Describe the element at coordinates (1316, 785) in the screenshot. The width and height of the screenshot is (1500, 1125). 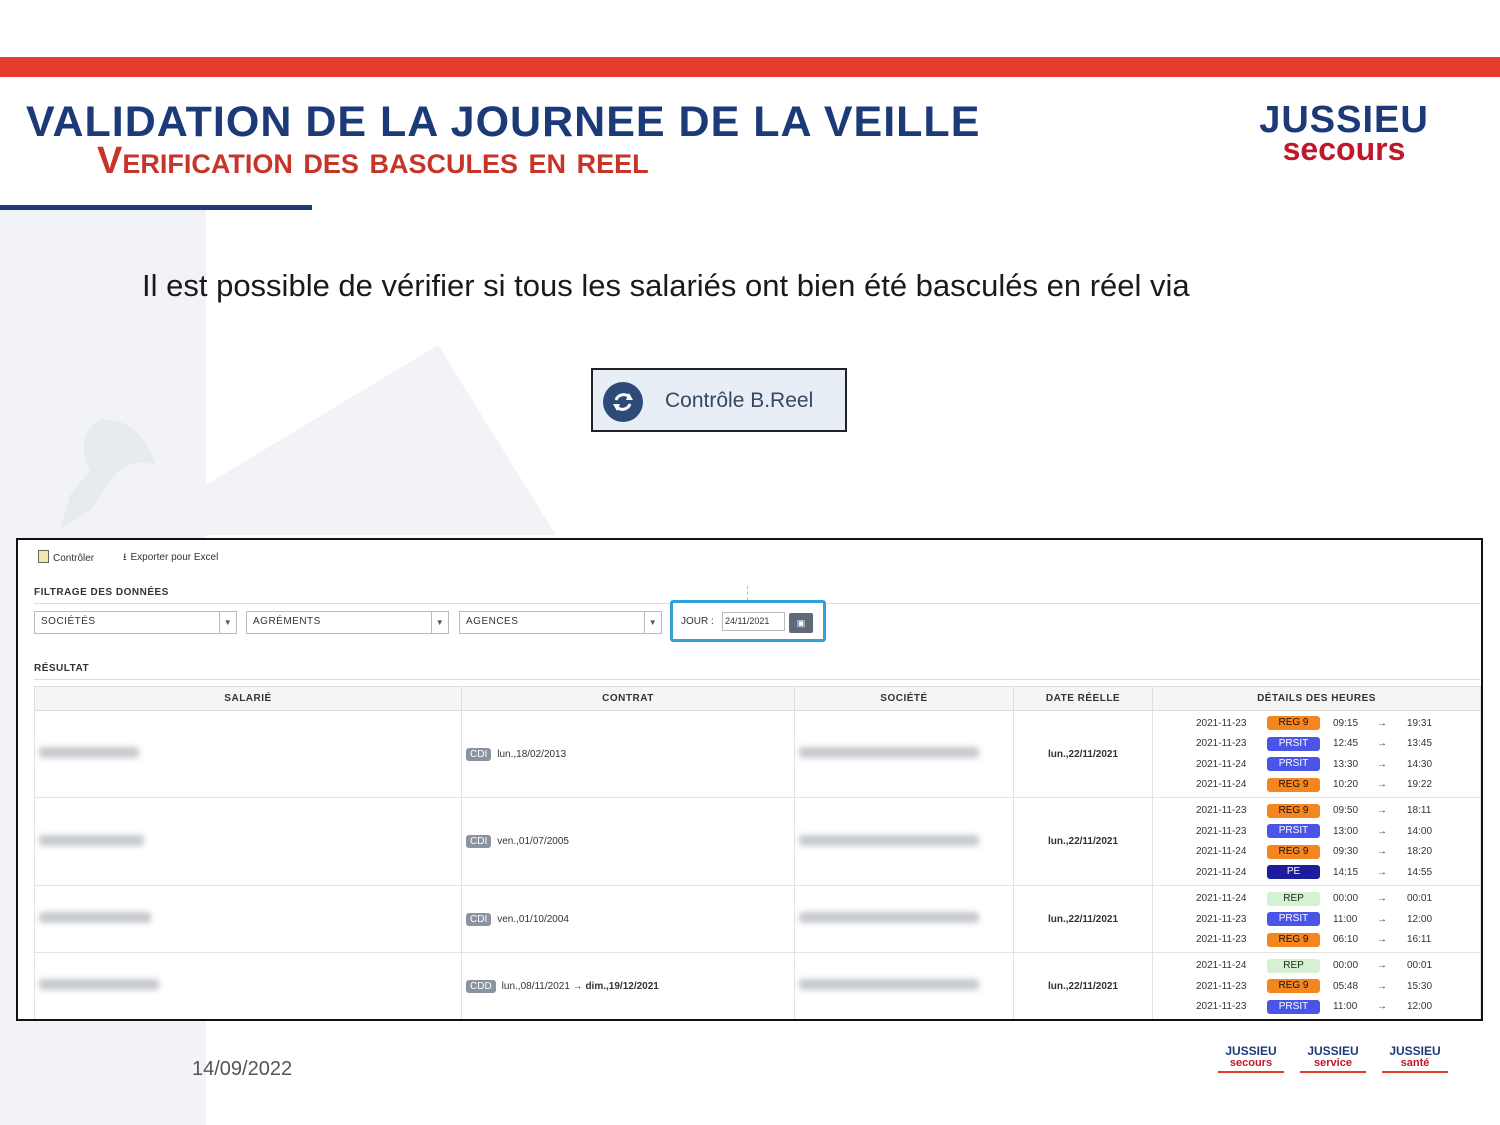
I see `hours-entry: 2021-11-24 REG 9 10:20 → 19:22` at that location.